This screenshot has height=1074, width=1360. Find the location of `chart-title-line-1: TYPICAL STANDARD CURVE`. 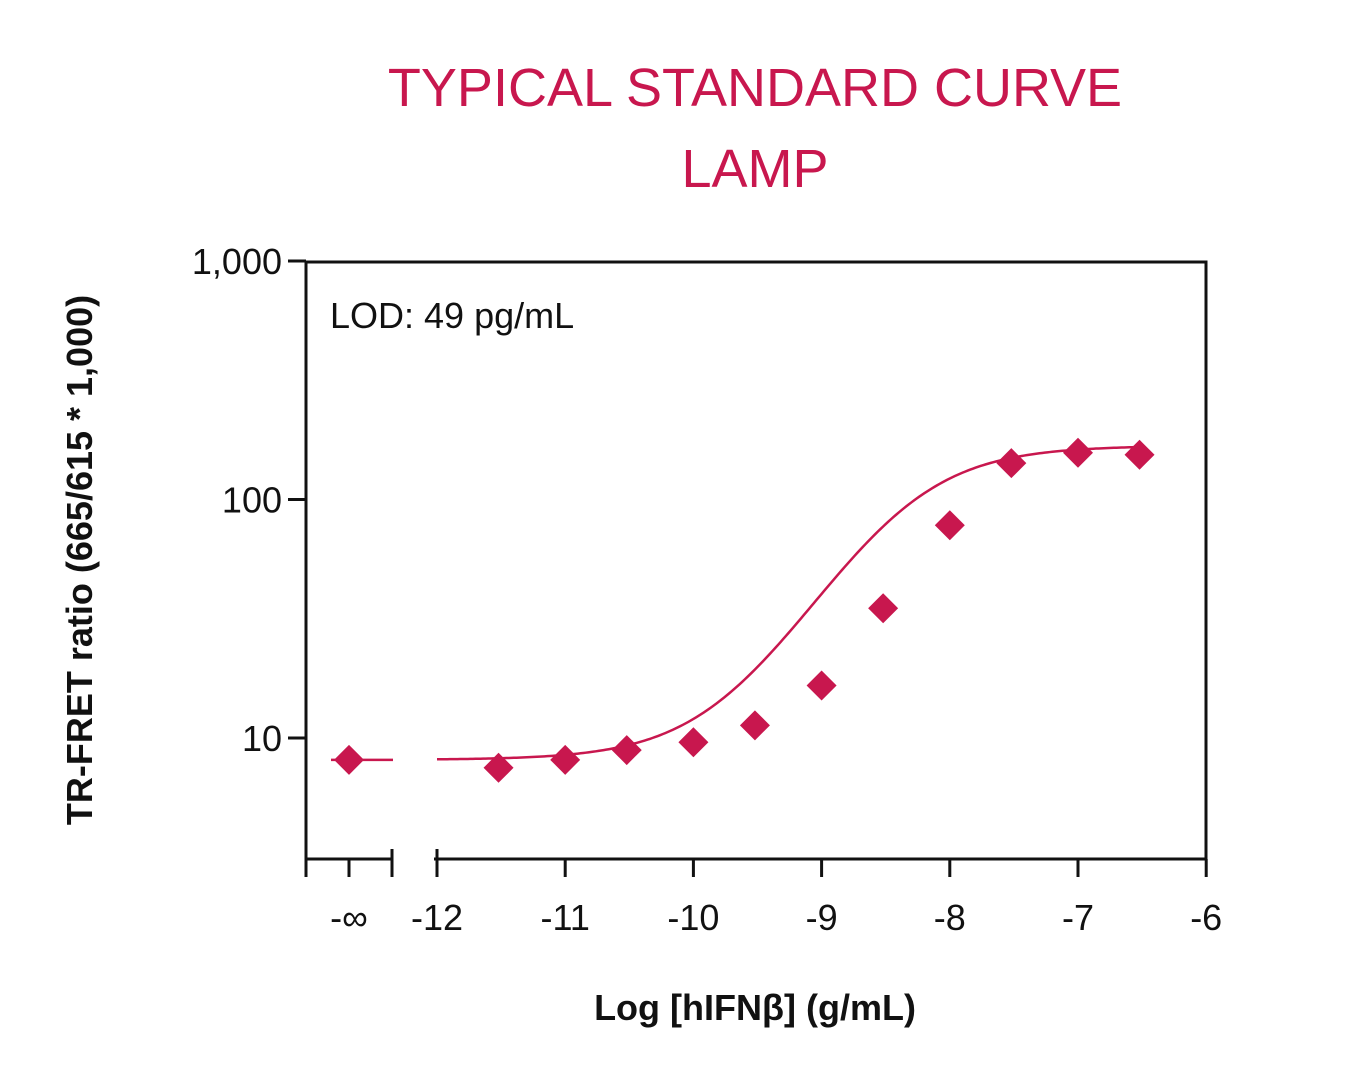

chart-title-line-1: TYPICAL STANDARD CURVE is located at coordinates (755, 88).